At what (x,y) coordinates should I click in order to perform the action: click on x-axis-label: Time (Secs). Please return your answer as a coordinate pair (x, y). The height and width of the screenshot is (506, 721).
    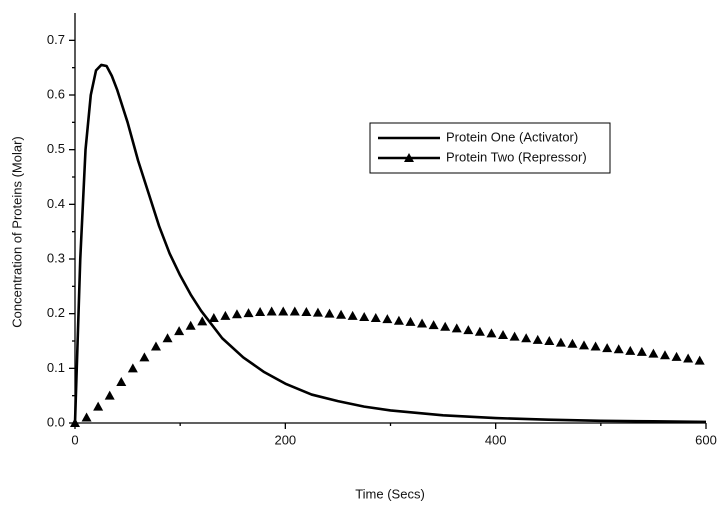
    Looking at the image, I should click on (390, 493).